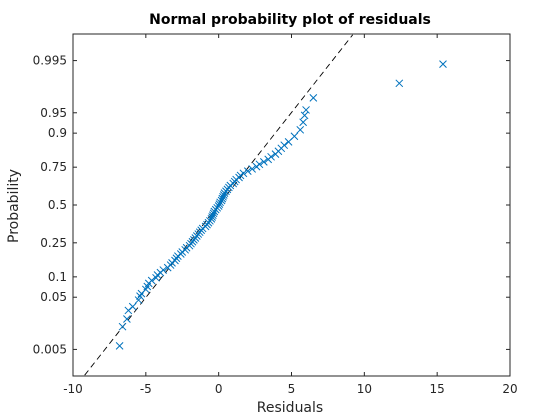  What do you see at coordinates (509, 389) in the screenshot?
I see `x-tick-label: 20` at bounding box center [509, 389].